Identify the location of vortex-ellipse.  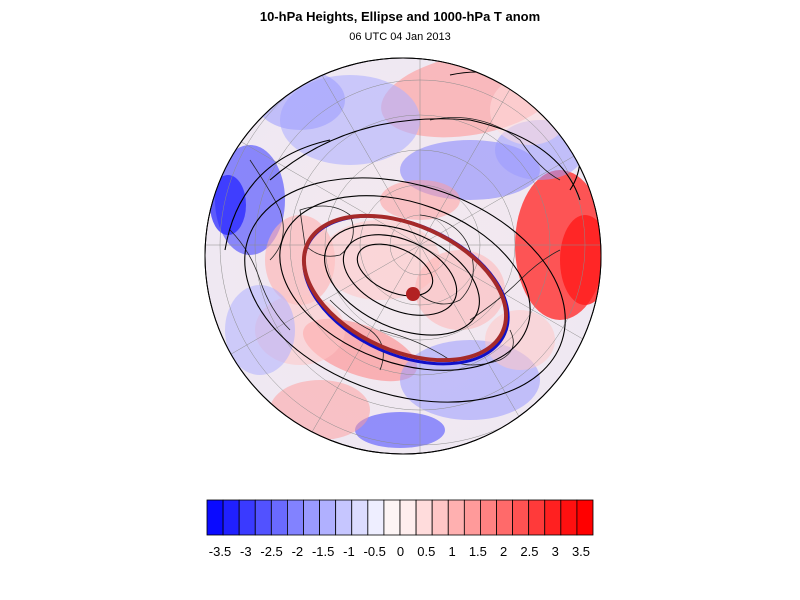
(405, 289).